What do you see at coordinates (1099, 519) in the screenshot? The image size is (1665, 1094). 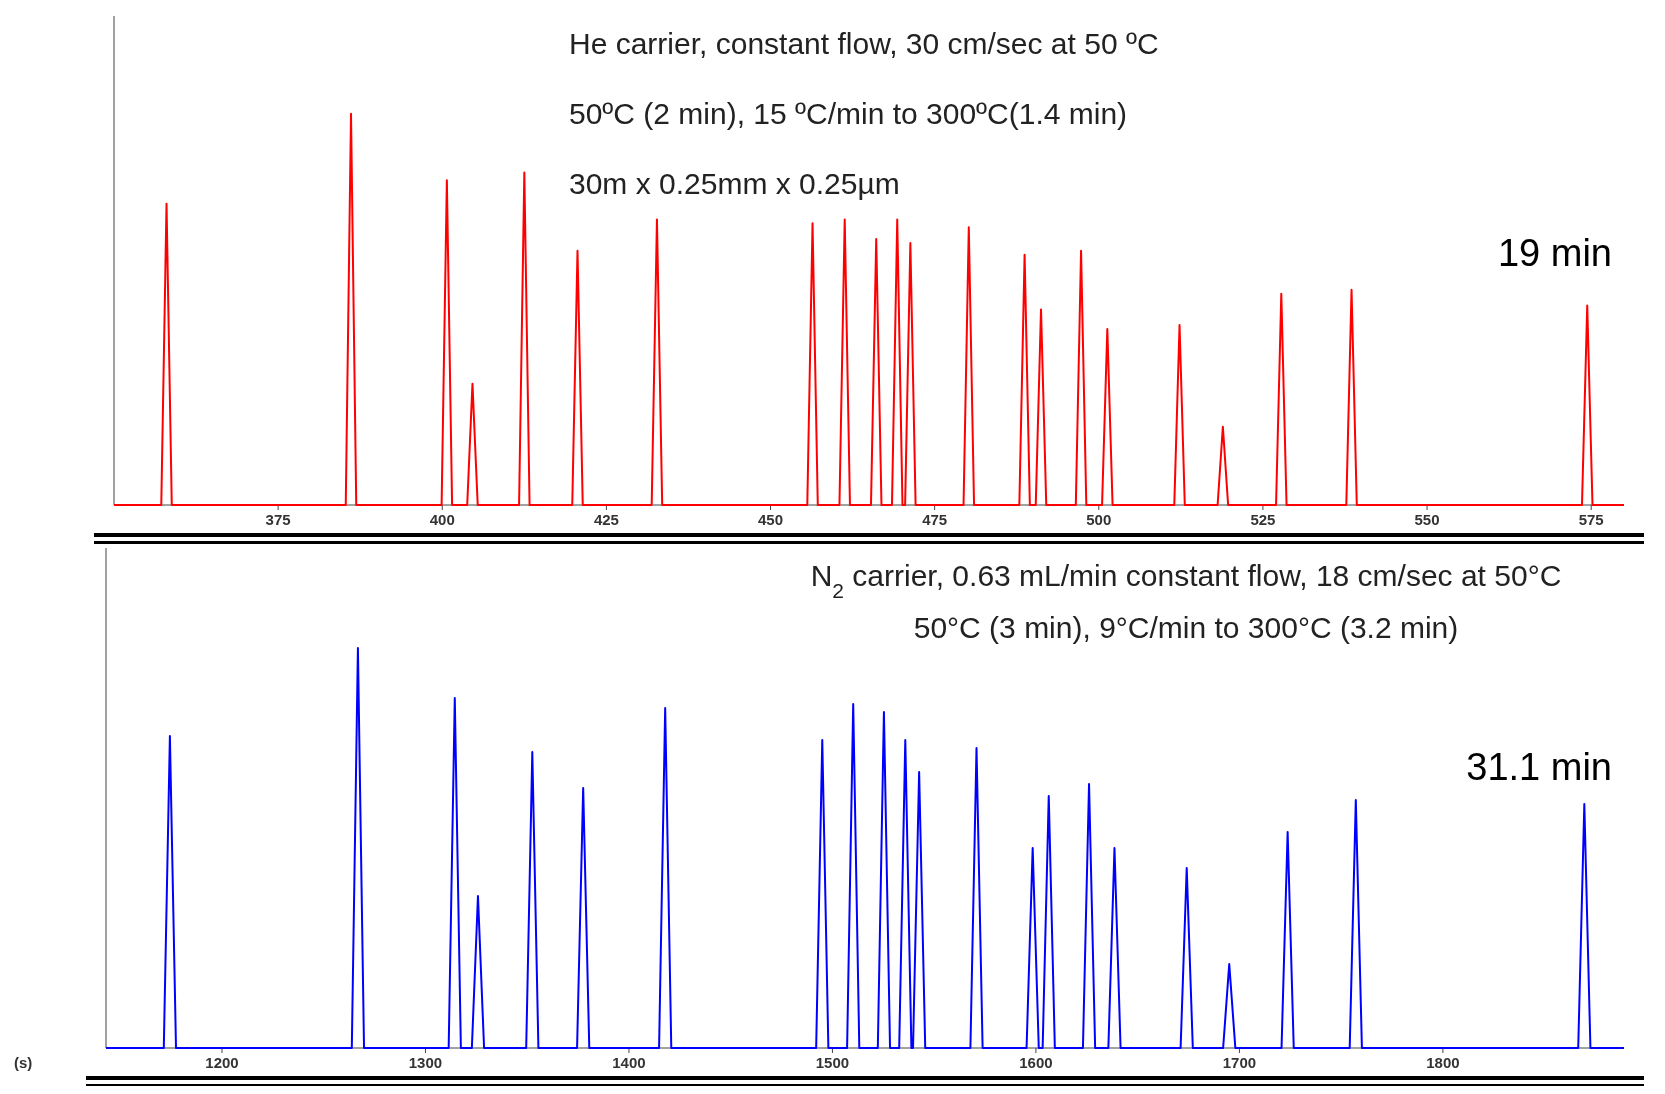 I see `x-tick-label: 500` at bounding box center [1099, 519].